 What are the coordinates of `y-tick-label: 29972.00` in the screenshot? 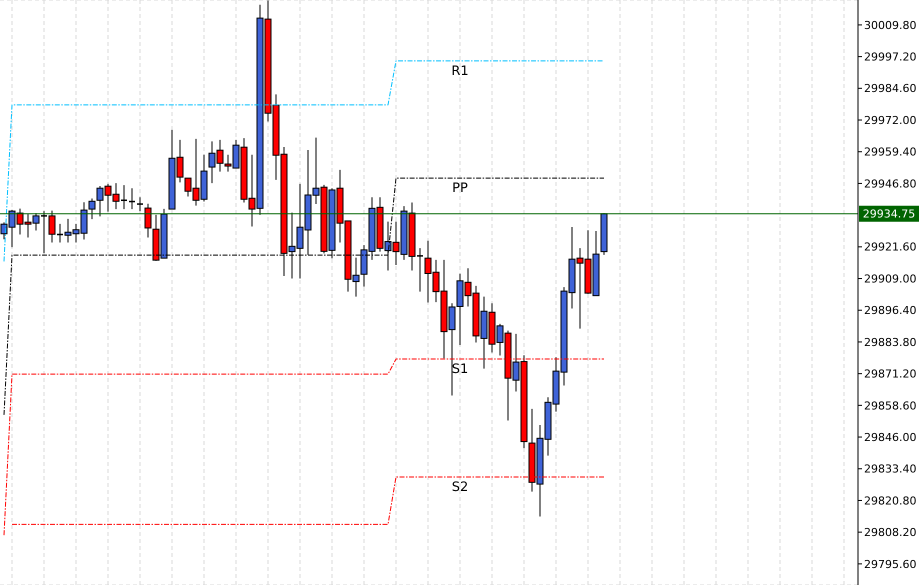 It's located at (890, 120).